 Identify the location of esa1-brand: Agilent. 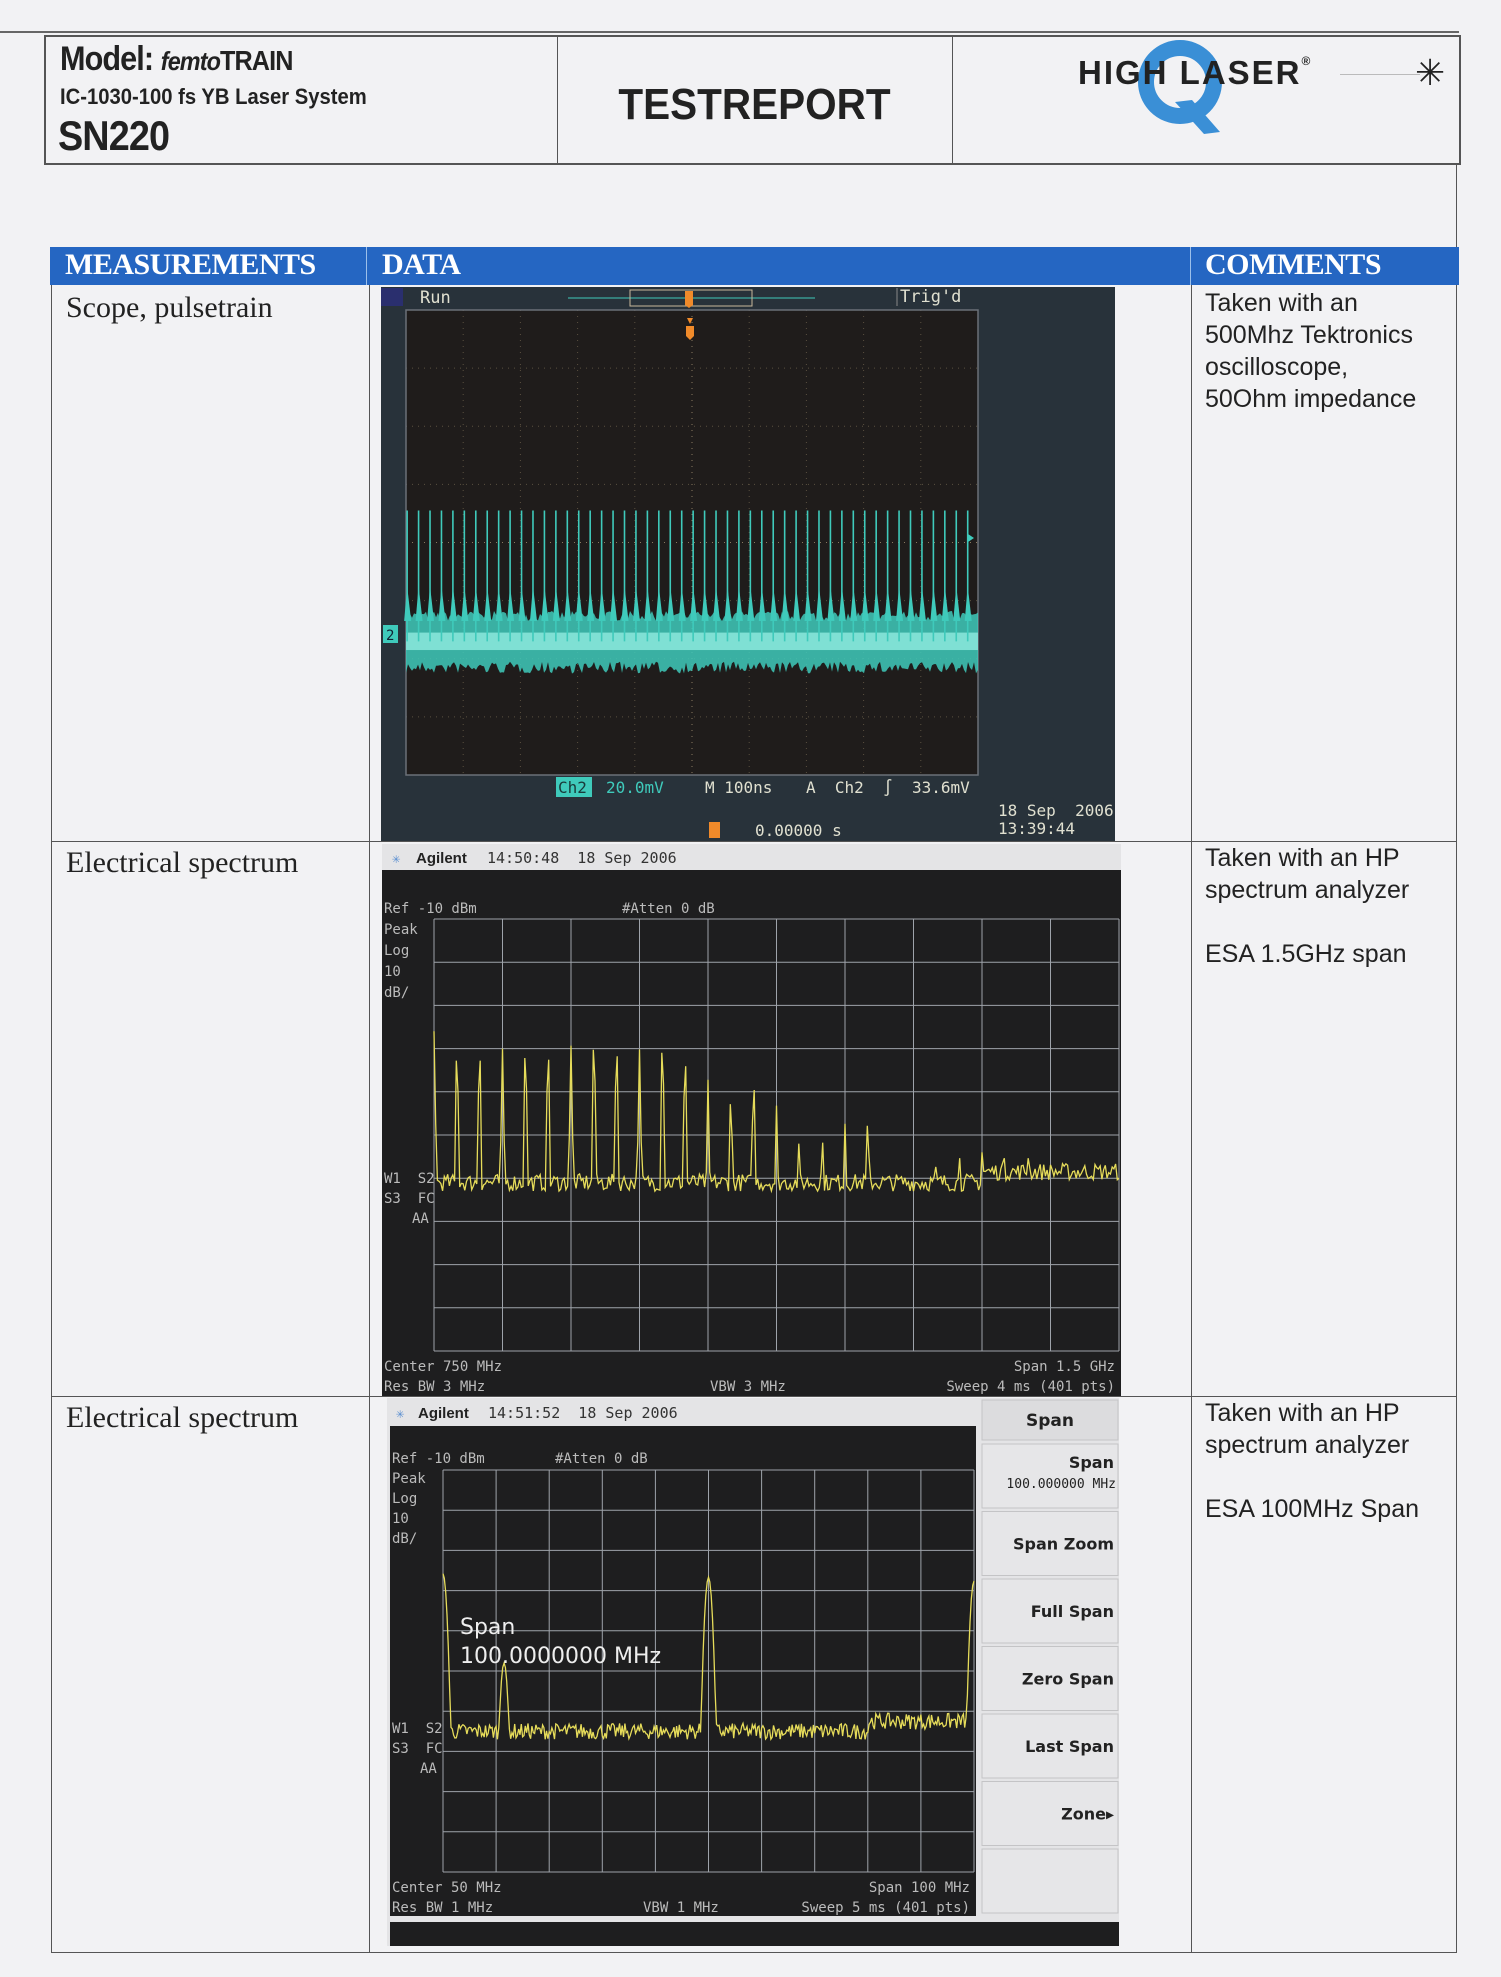
(441, 858).